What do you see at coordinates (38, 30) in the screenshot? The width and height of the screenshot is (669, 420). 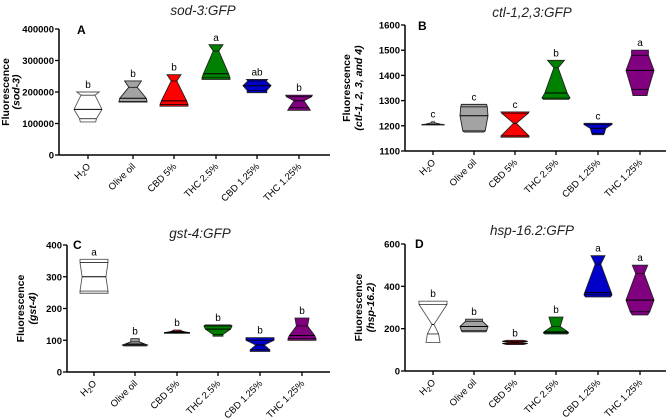 I see `y-tick-label: 400000` at bounding box center [38, 30].